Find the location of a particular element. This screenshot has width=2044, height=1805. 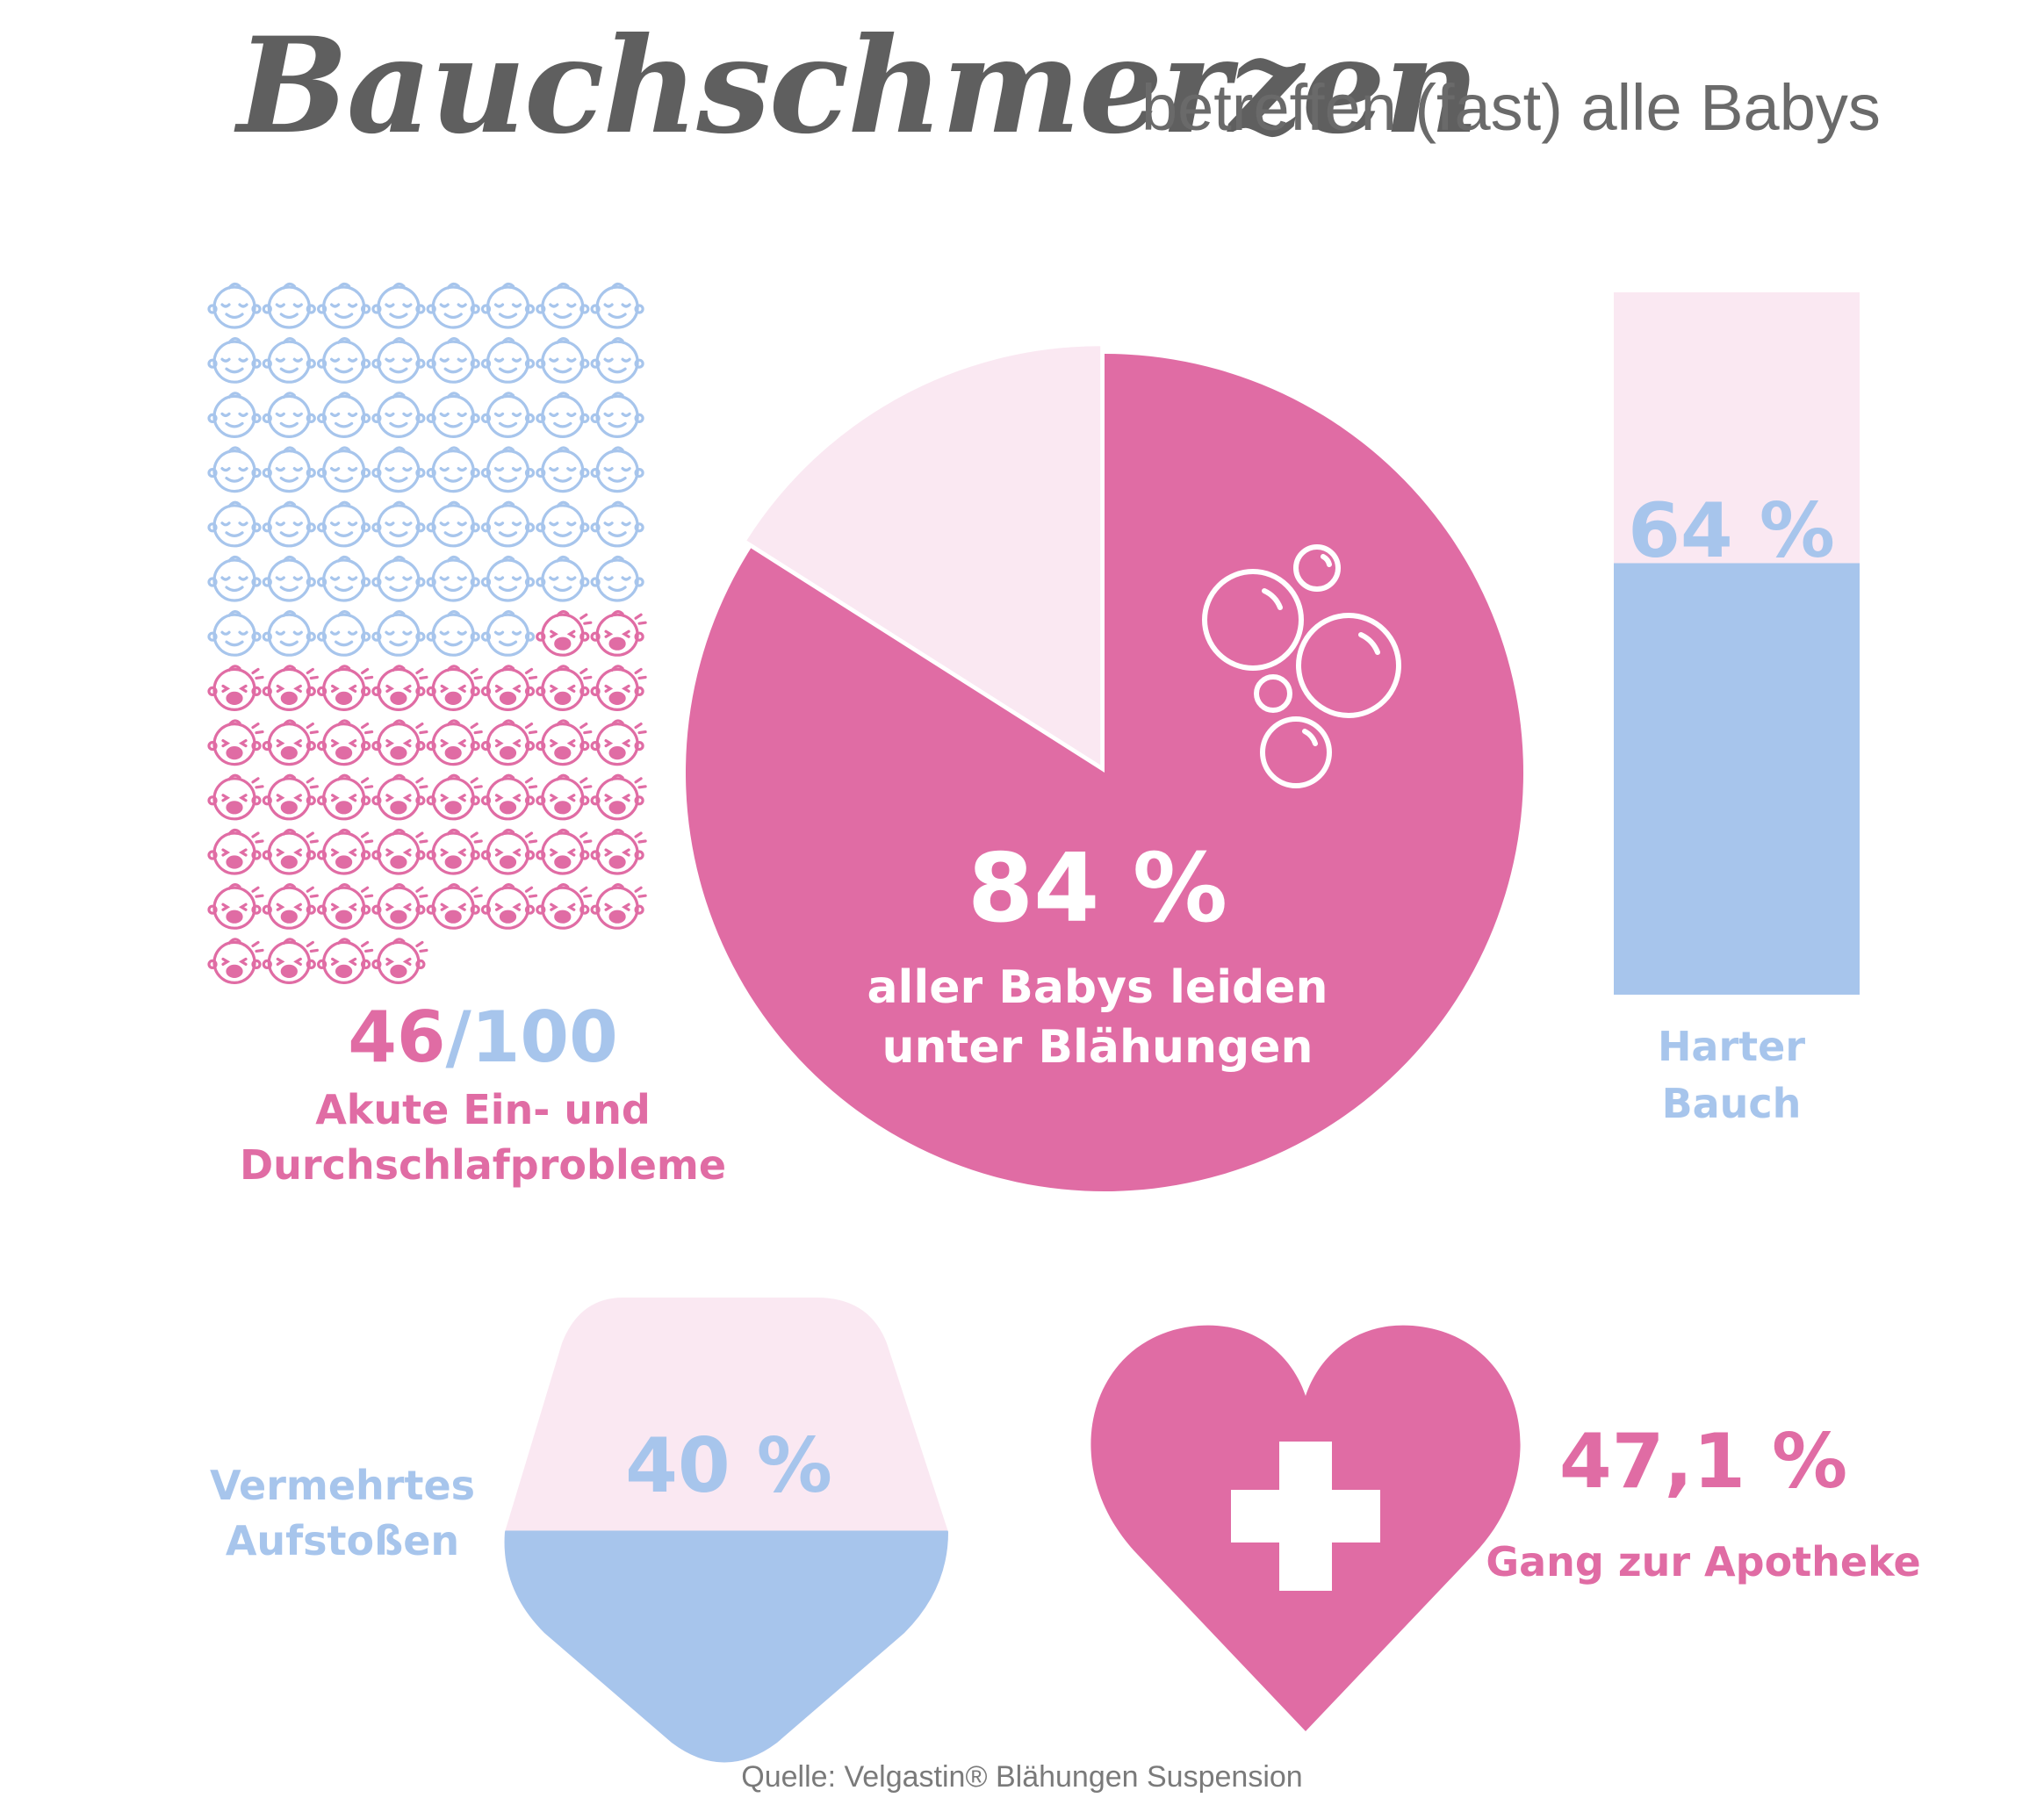

bar-label-line2: Bauch is located at coordinates (1731, 1103).